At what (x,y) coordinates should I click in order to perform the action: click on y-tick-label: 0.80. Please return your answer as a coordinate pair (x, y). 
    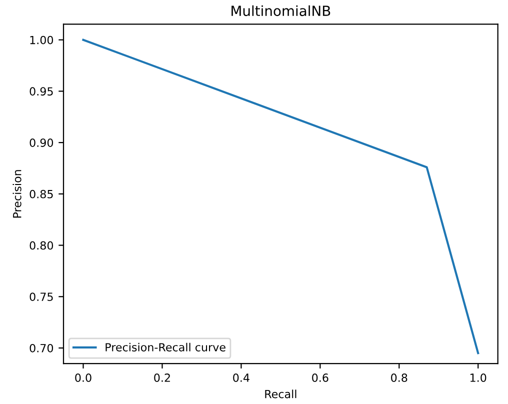
    Looking at the image, I should click on (42, 245).